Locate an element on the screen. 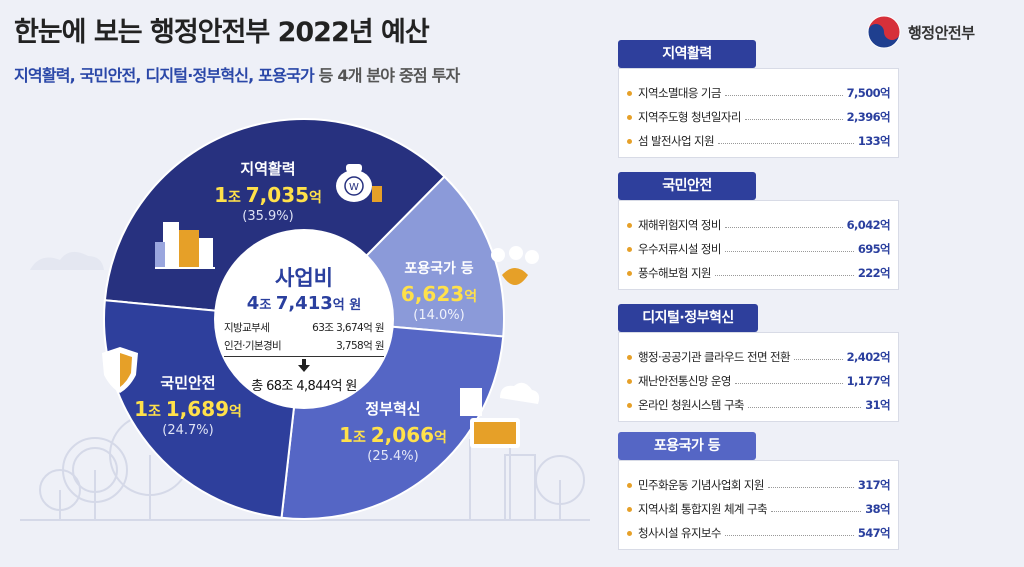 This screenshot has width=1024, height=567. item-value: 695억 is located at coordinates (874, 249).